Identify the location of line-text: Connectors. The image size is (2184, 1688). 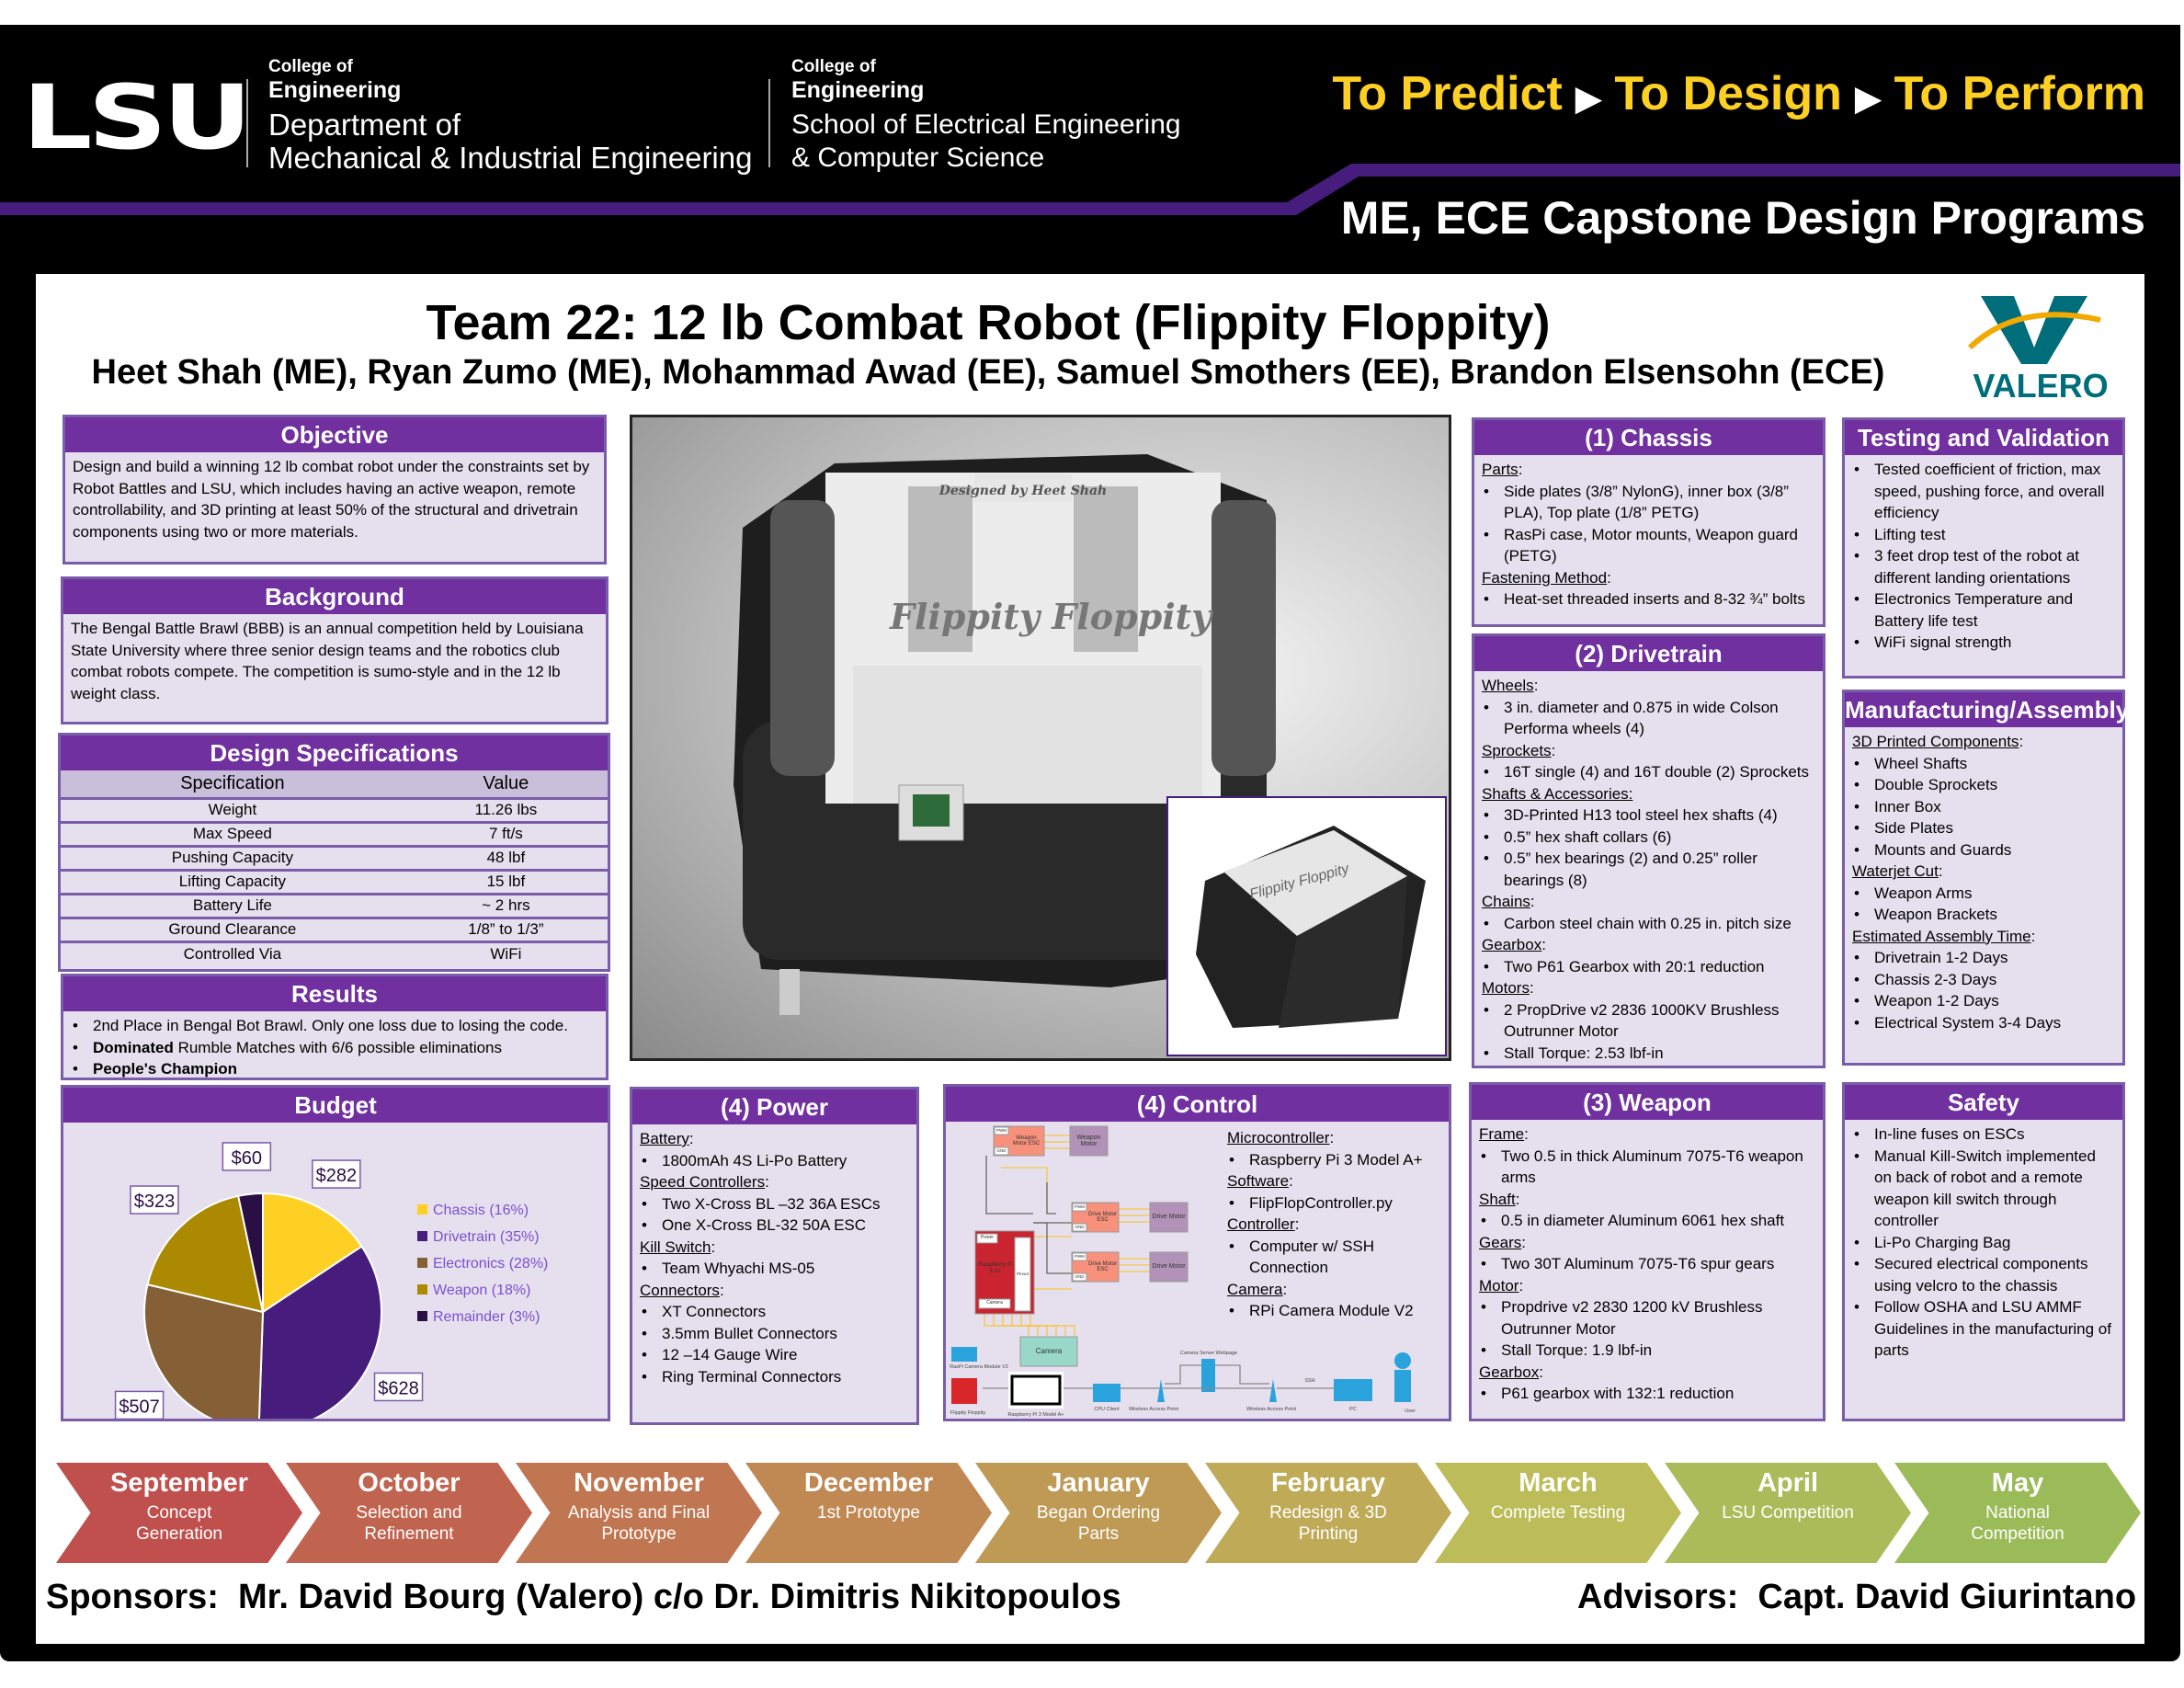
(680, 1290).